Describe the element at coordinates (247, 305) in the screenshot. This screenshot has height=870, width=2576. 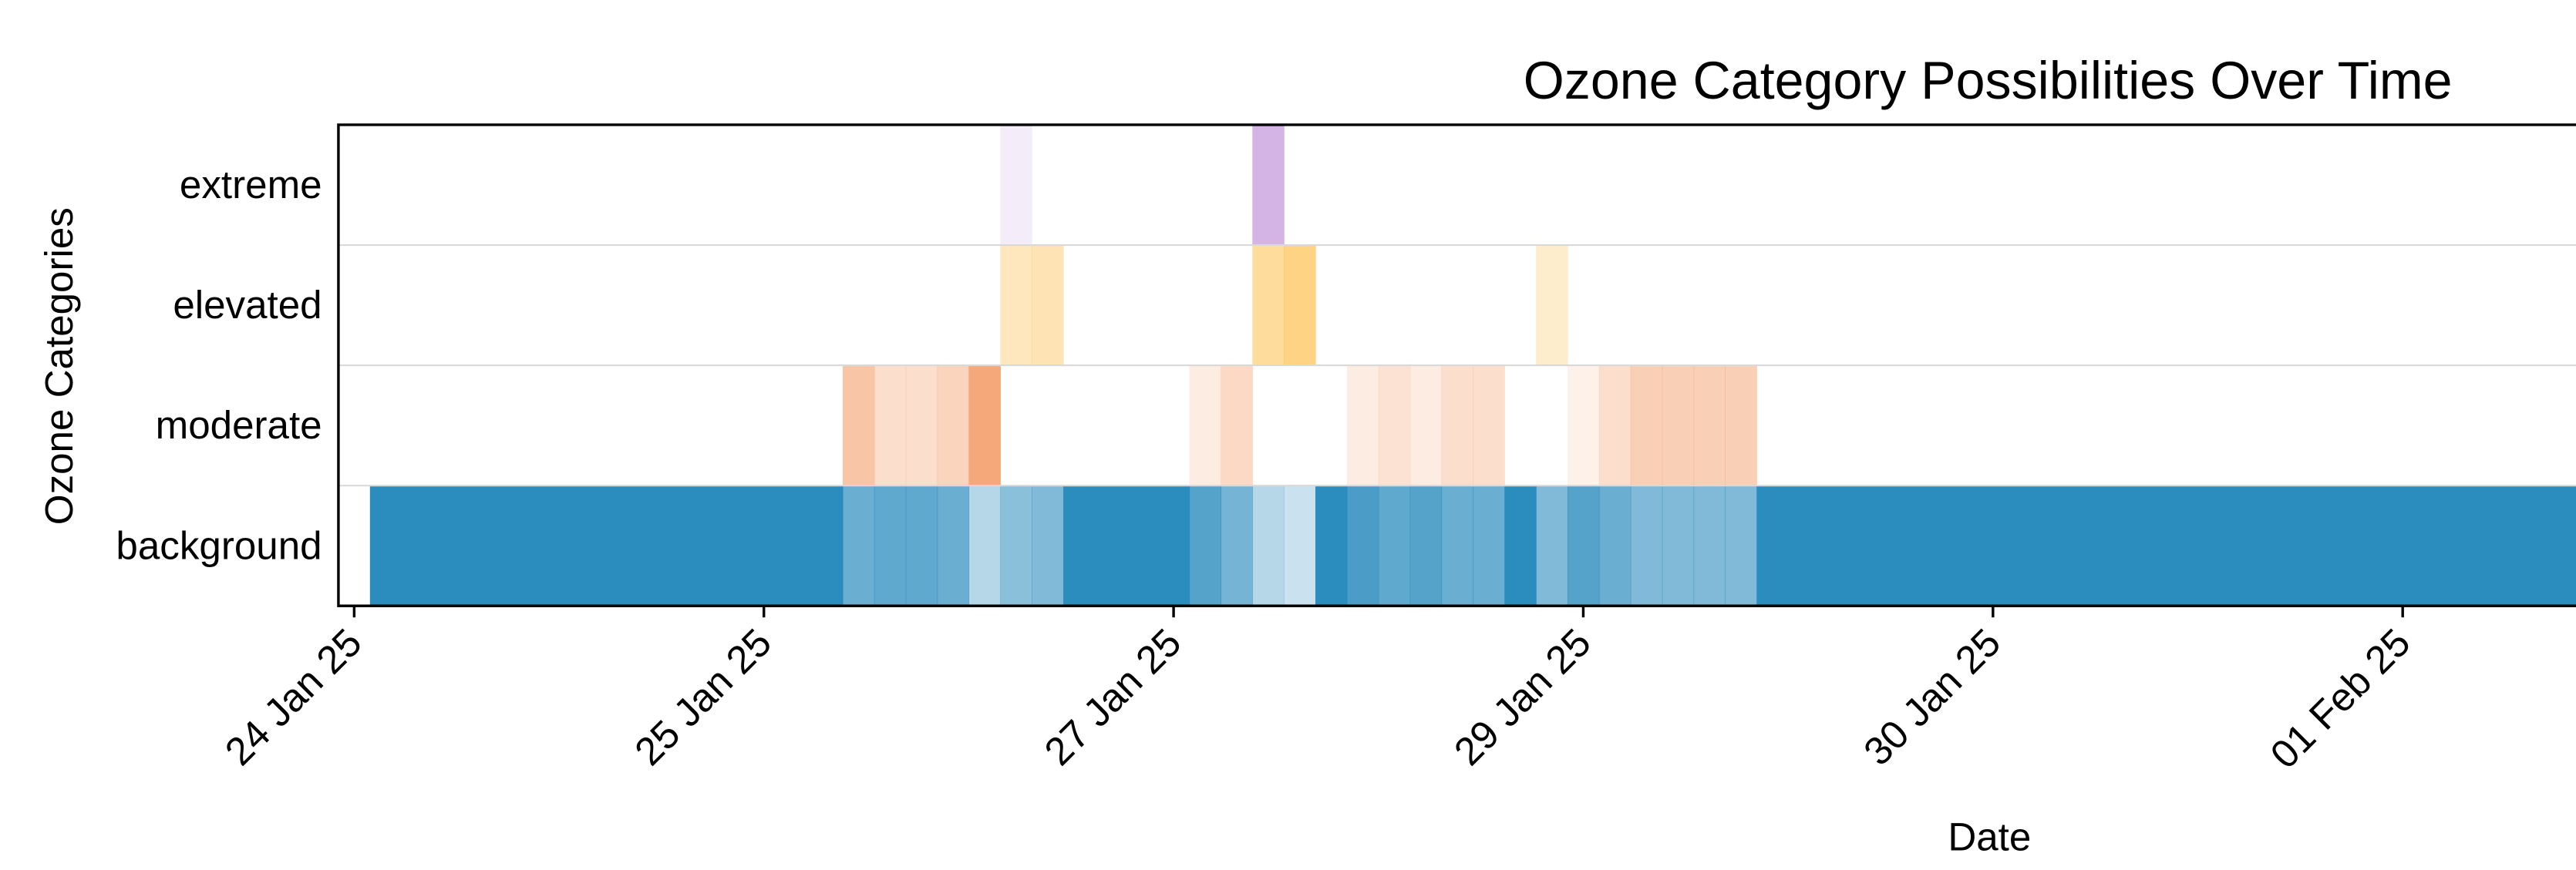
I see `y-tick-label: elevated` at that location.